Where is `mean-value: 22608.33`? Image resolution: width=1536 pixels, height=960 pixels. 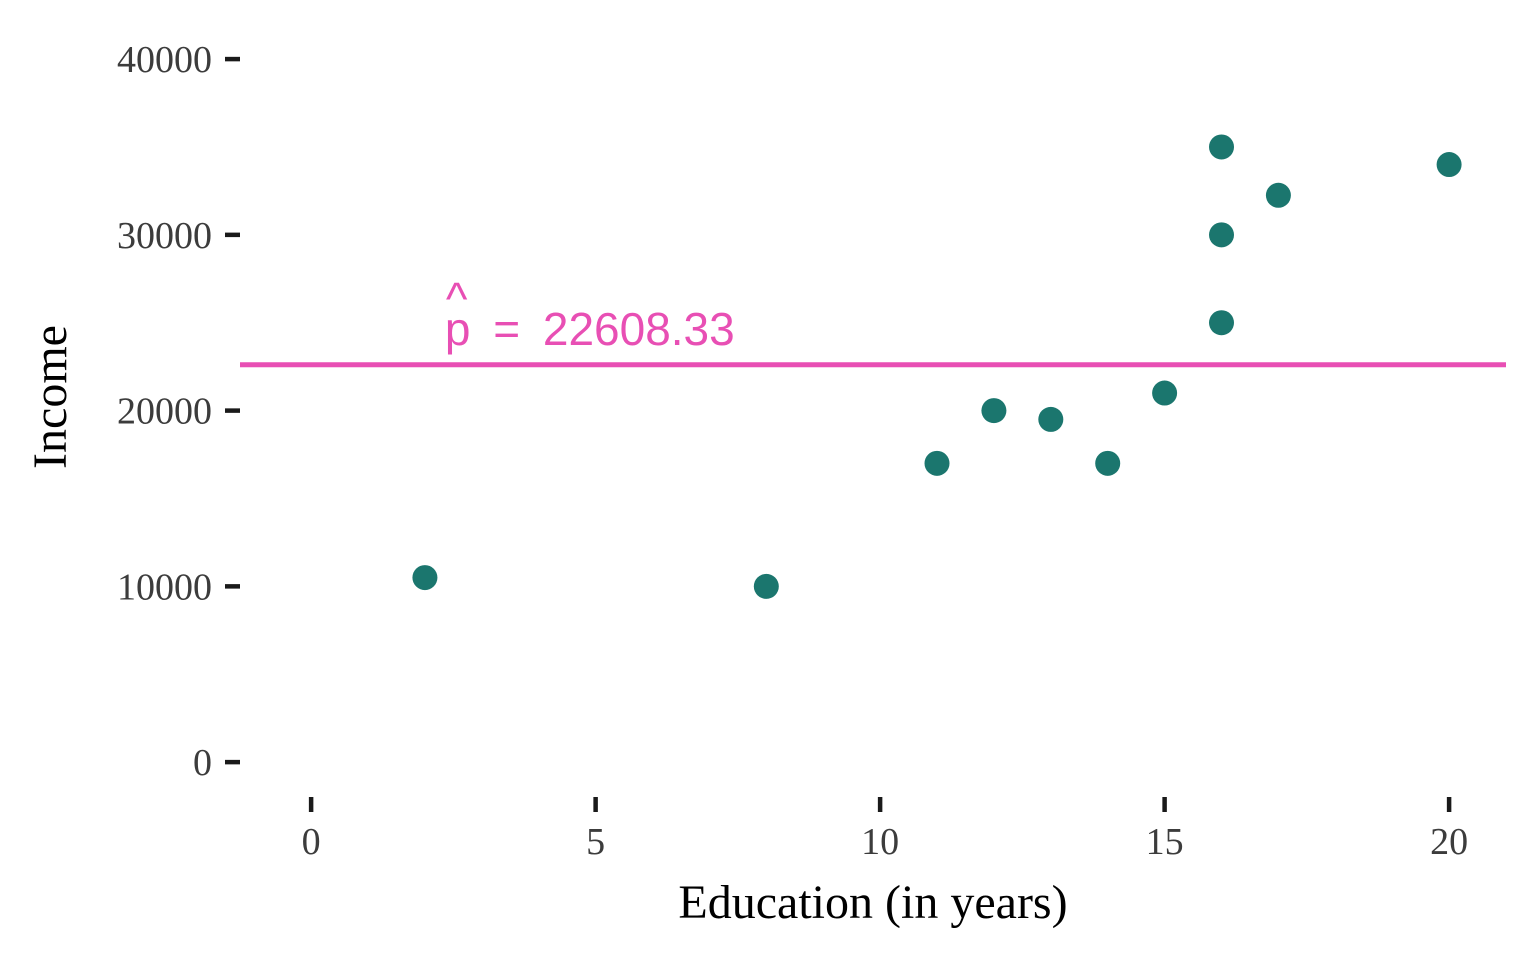
mean-value: 22608.33 is located at coordinates (639, 329).